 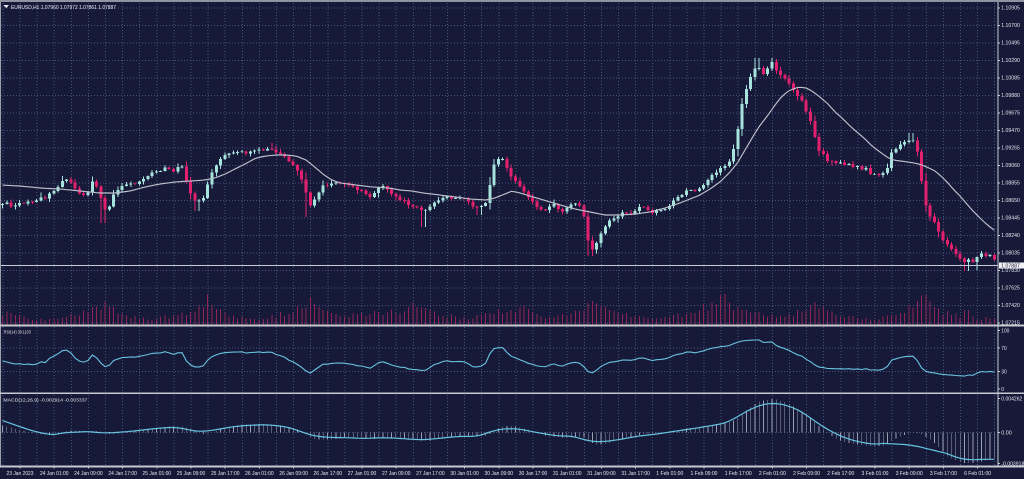 I want to click on svg-text: 1.08445, so click(x=1010, y=219).